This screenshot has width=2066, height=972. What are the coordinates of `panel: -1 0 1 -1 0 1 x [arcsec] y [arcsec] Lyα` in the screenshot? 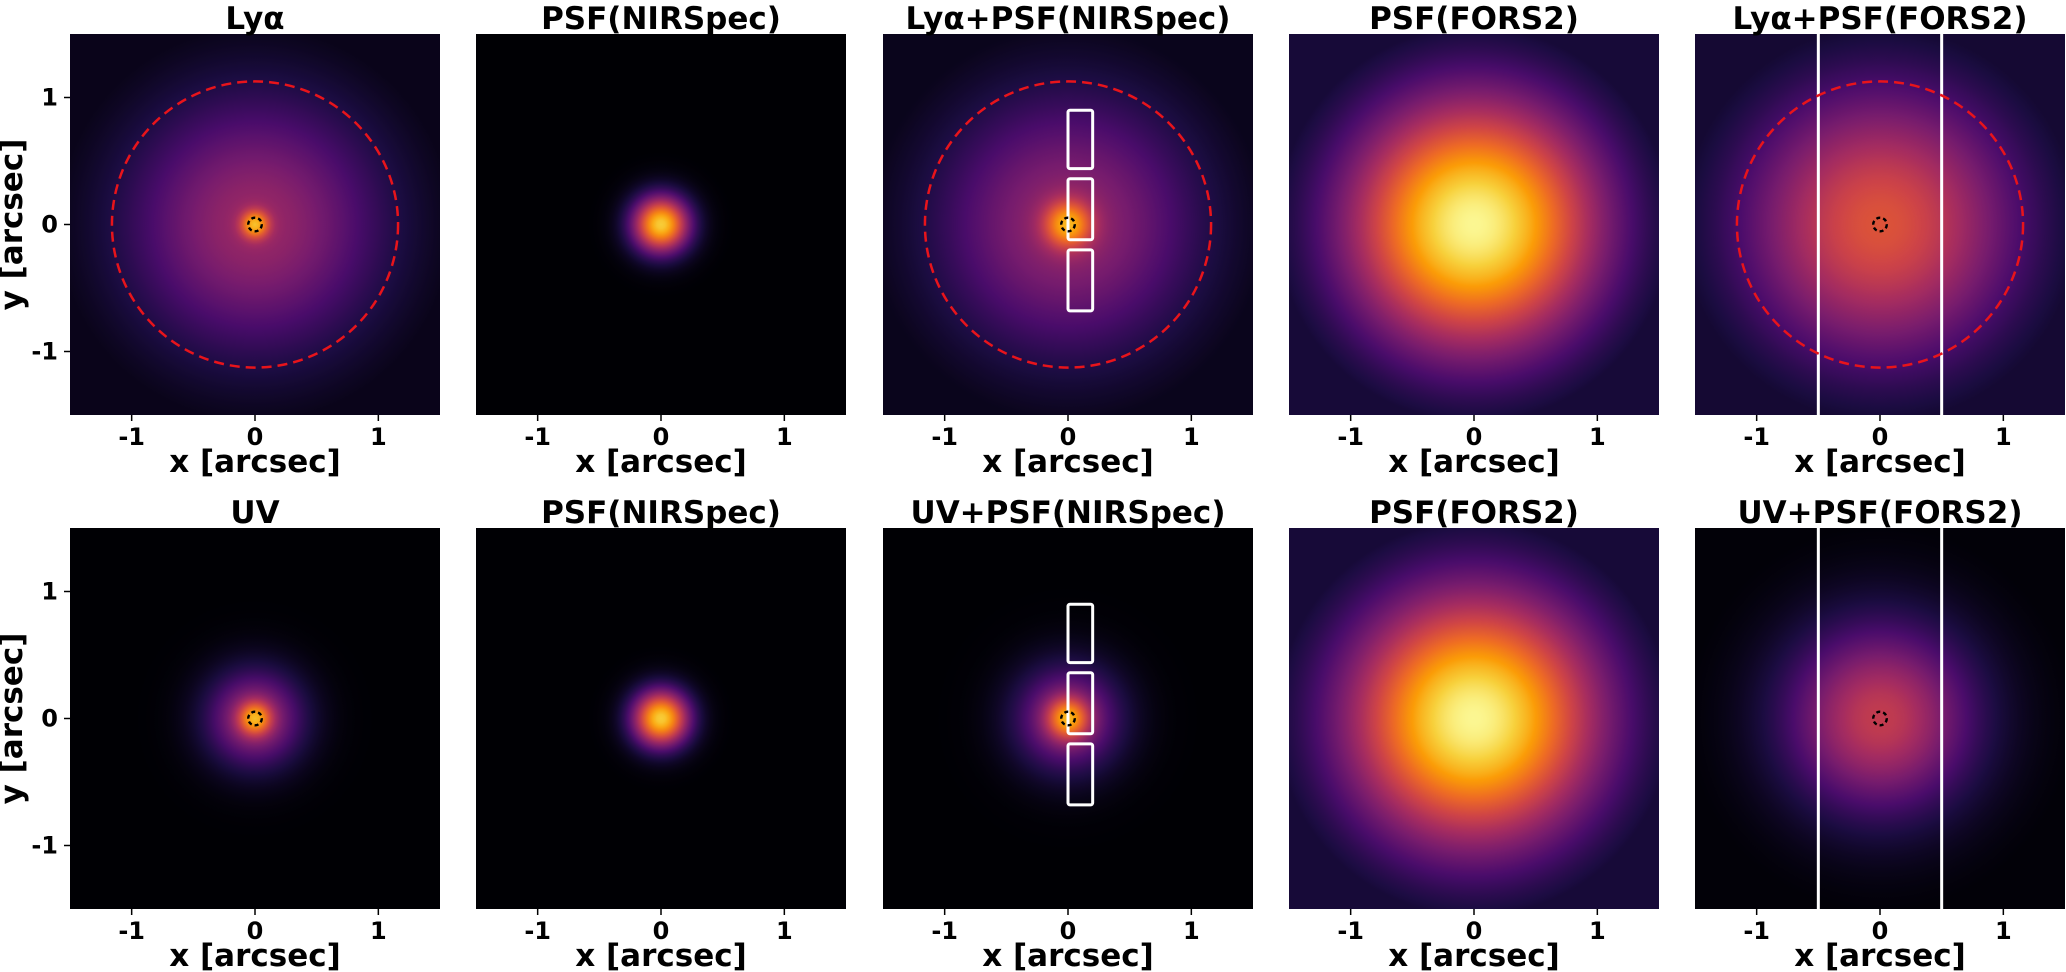 It's located at (220, 240).